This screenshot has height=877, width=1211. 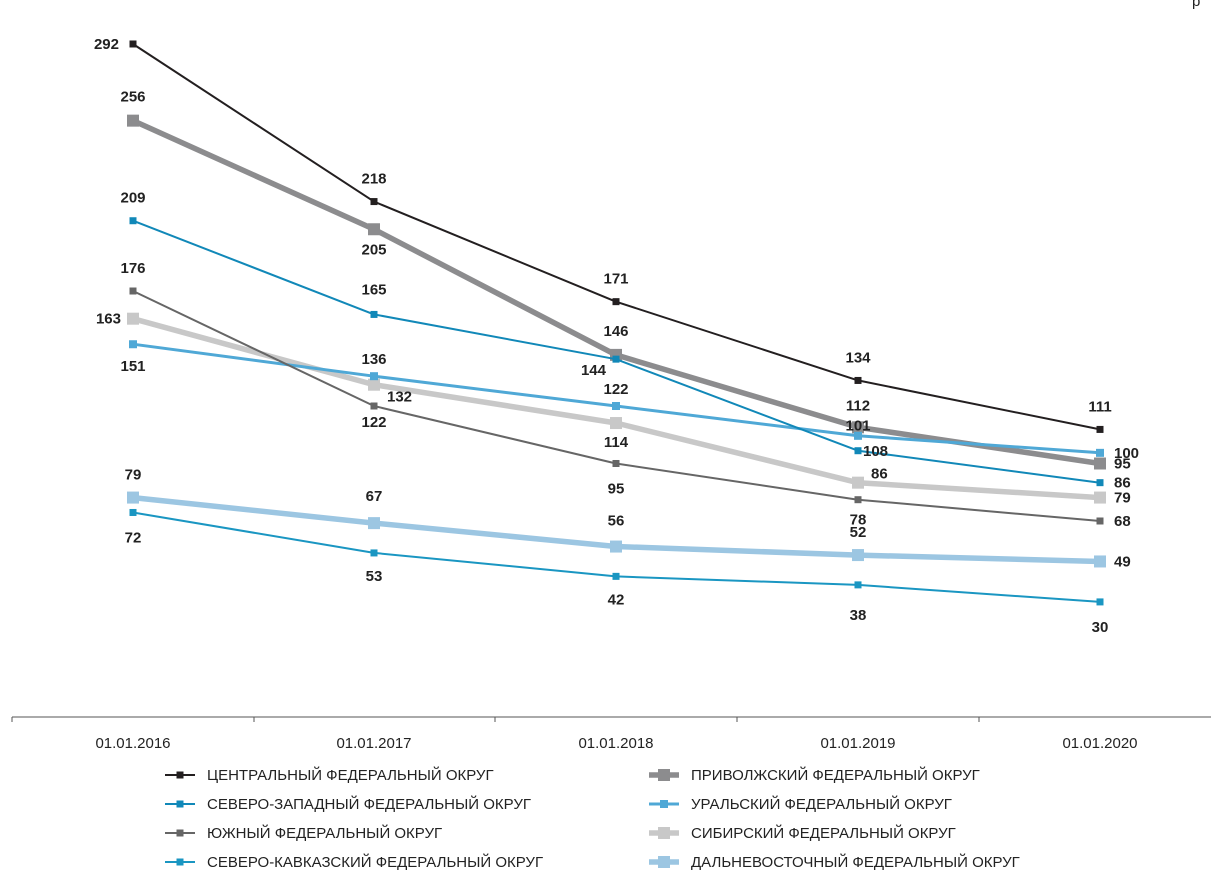 What do you see at coordinates (855, 862) in the screenshot?
I see `legend-label: ДАЛЬНЕВОСТОЧНЫЙ ФЕДЕРАЛЬНЫЙ ОКРУГ` at bounding box center [855, 862].